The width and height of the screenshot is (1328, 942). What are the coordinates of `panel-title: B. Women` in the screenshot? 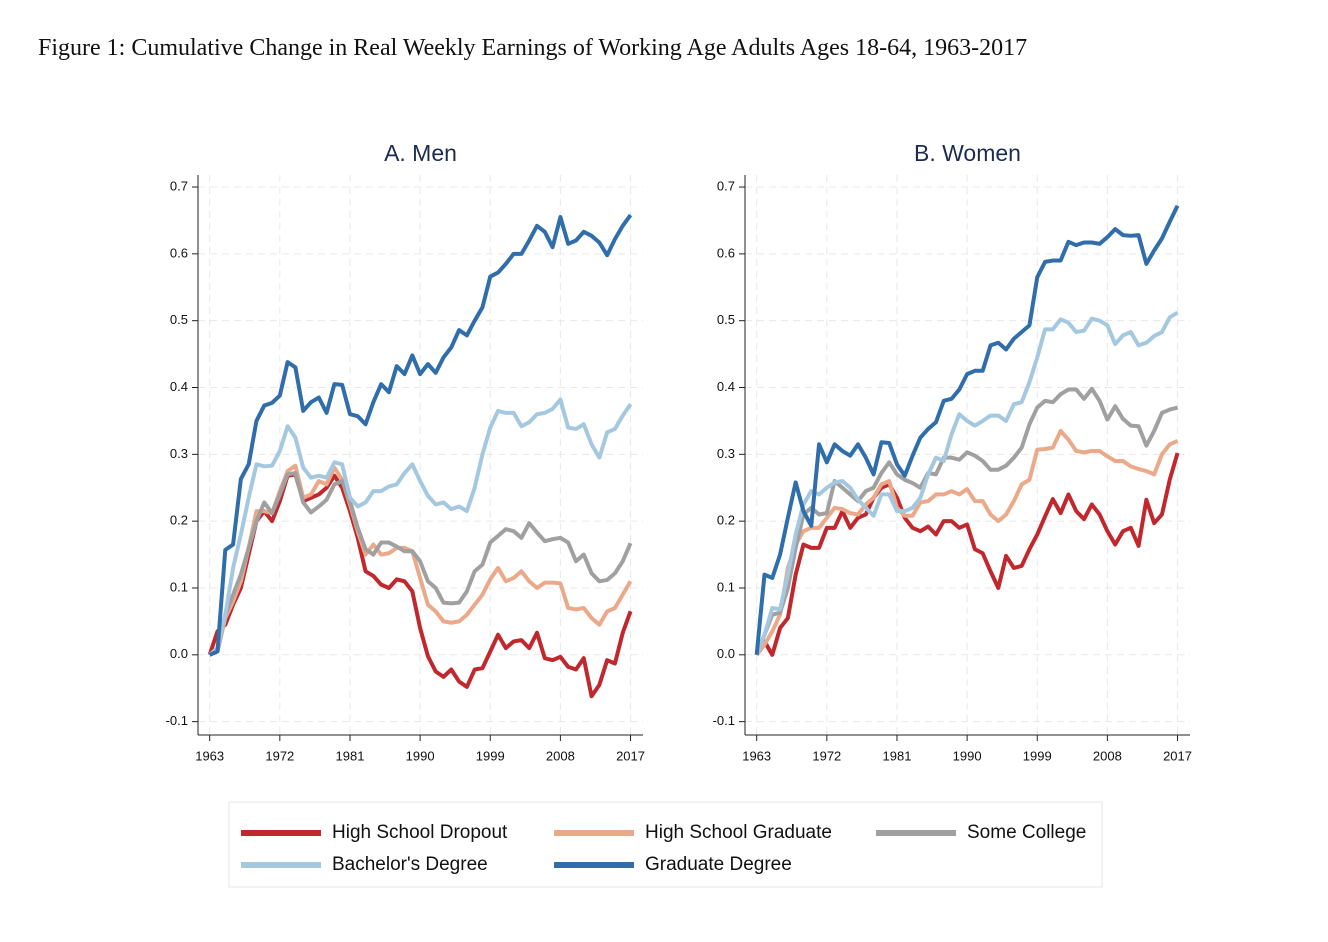 It's located at (967, 153).